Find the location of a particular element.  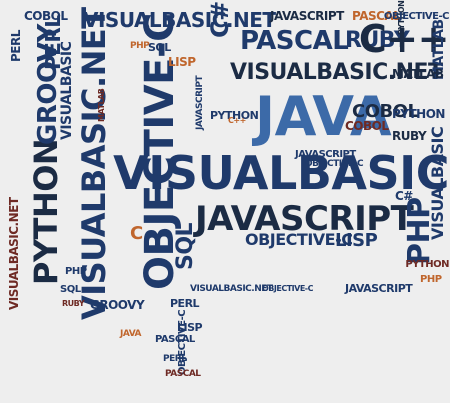

cloud-word: GROOVY is located at coordinates (117, 305).